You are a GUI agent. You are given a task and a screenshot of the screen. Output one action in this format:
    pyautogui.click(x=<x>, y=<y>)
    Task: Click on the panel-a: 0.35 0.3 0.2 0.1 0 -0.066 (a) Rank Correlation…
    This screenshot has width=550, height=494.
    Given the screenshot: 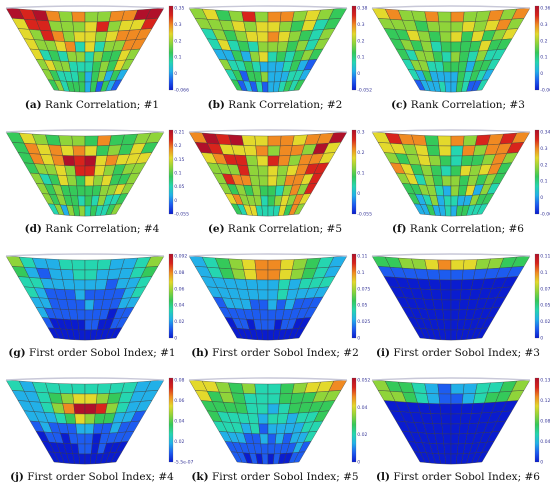 What is the action you would take?
    pyautogui.click(x=96, y=62)
    